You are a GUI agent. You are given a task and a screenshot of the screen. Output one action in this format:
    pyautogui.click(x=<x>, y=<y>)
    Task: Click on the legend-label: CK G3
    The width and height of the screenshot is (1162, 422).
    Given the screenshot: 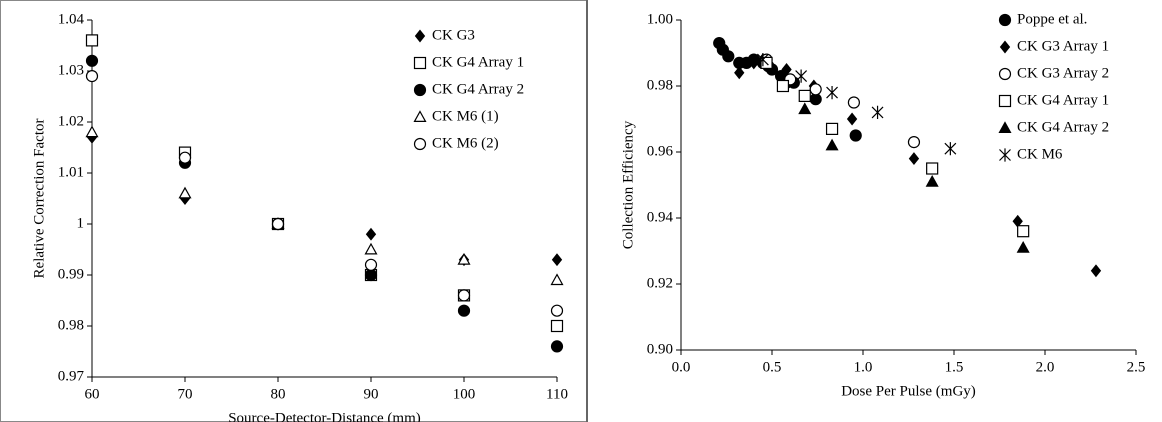 What is the action you would take?
    pyautogui.click(x=453, y=35)
    